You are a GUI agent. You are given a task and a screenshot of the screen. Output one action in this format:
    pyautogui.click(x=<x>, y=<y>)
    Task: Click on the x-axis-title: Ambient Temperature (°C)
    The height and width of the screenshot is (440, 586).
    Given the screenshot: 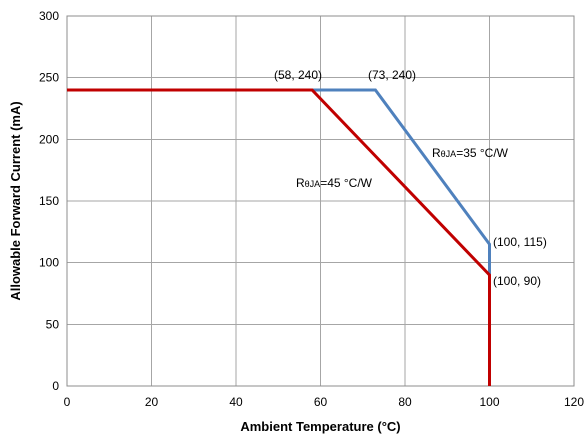 What is the action you would take?
    pyautogui.click(x=320, y=426)
    